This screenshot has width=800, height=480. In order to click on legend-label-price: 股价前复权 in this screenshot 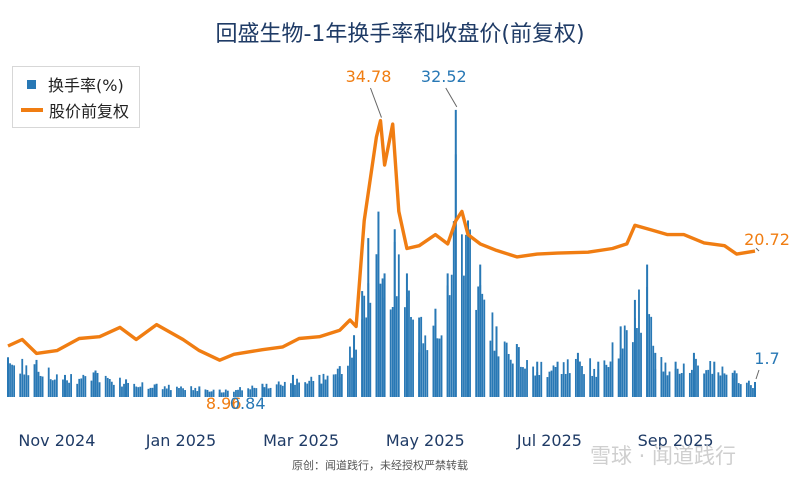, I will do `click(89, 111)`.